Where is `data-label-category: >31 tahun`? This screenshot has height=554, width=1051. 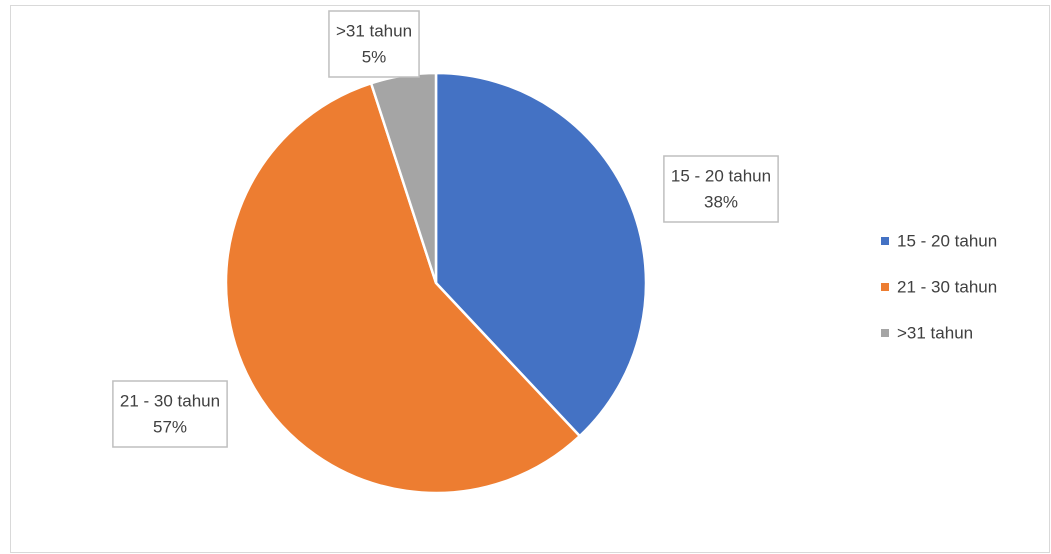 data-label-category: >31 tahun is located at coordinates (374, 30).